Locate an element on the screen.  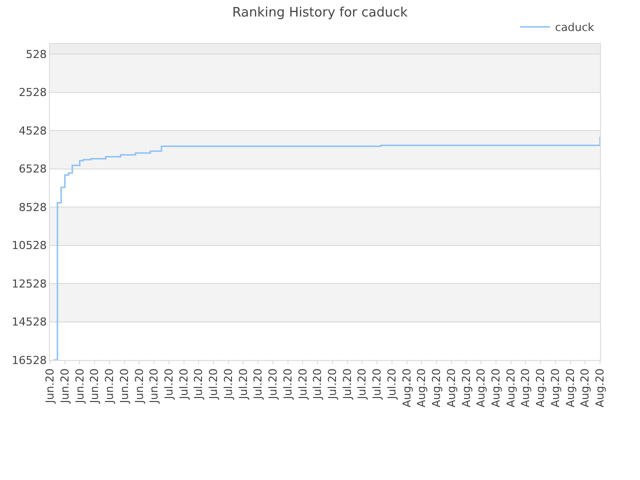
y-tick-label: 10528 is located at coordinates (29, 245).